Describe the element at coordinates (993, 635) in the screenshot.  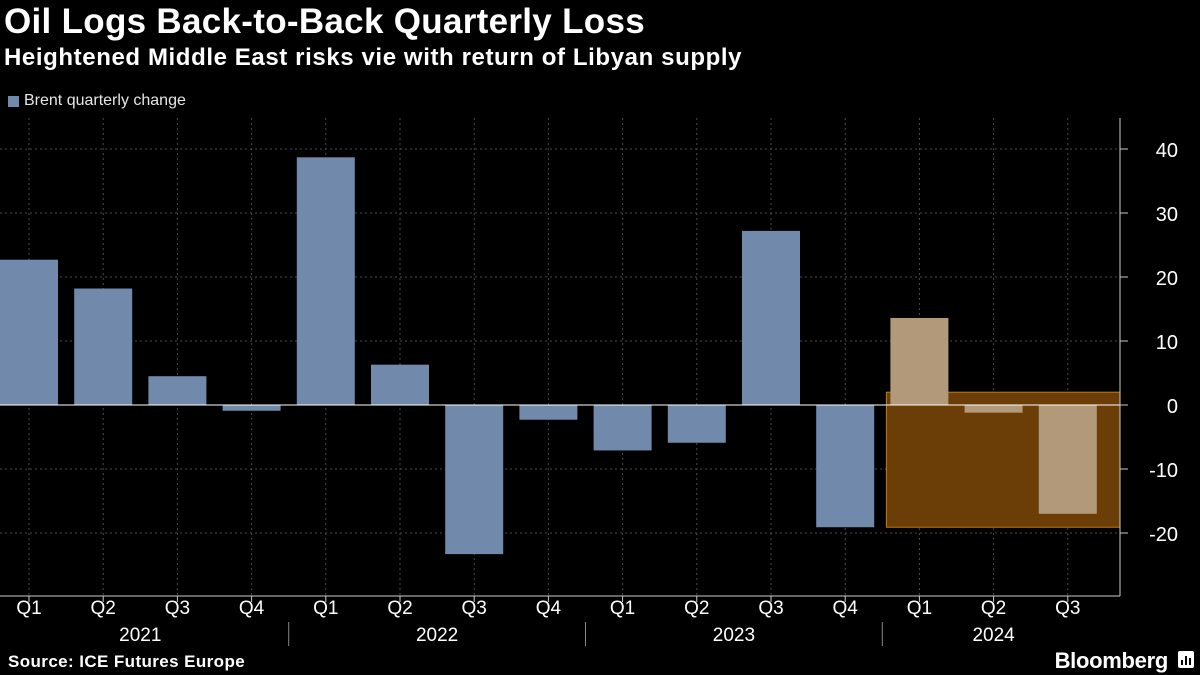
I see `year-label: 2024` at that location.